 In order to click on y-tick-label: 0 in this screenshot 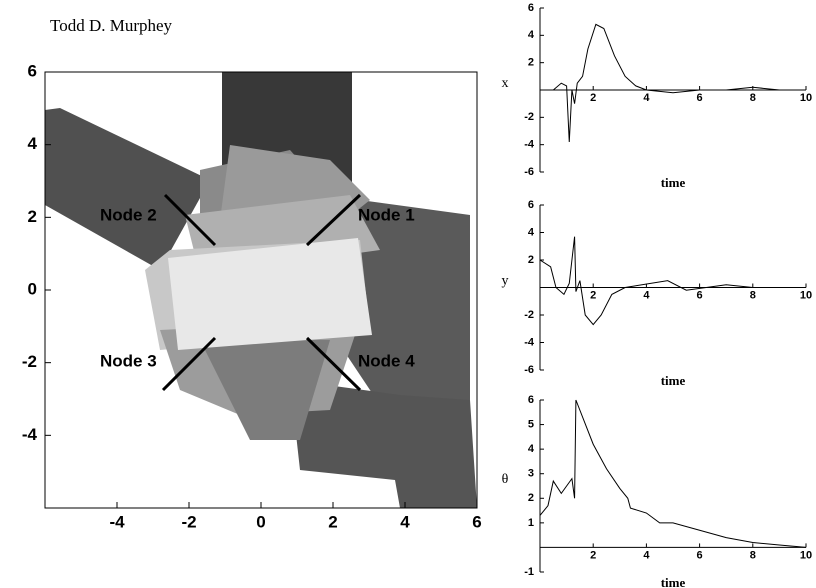, I will do `click(32, 288)`.